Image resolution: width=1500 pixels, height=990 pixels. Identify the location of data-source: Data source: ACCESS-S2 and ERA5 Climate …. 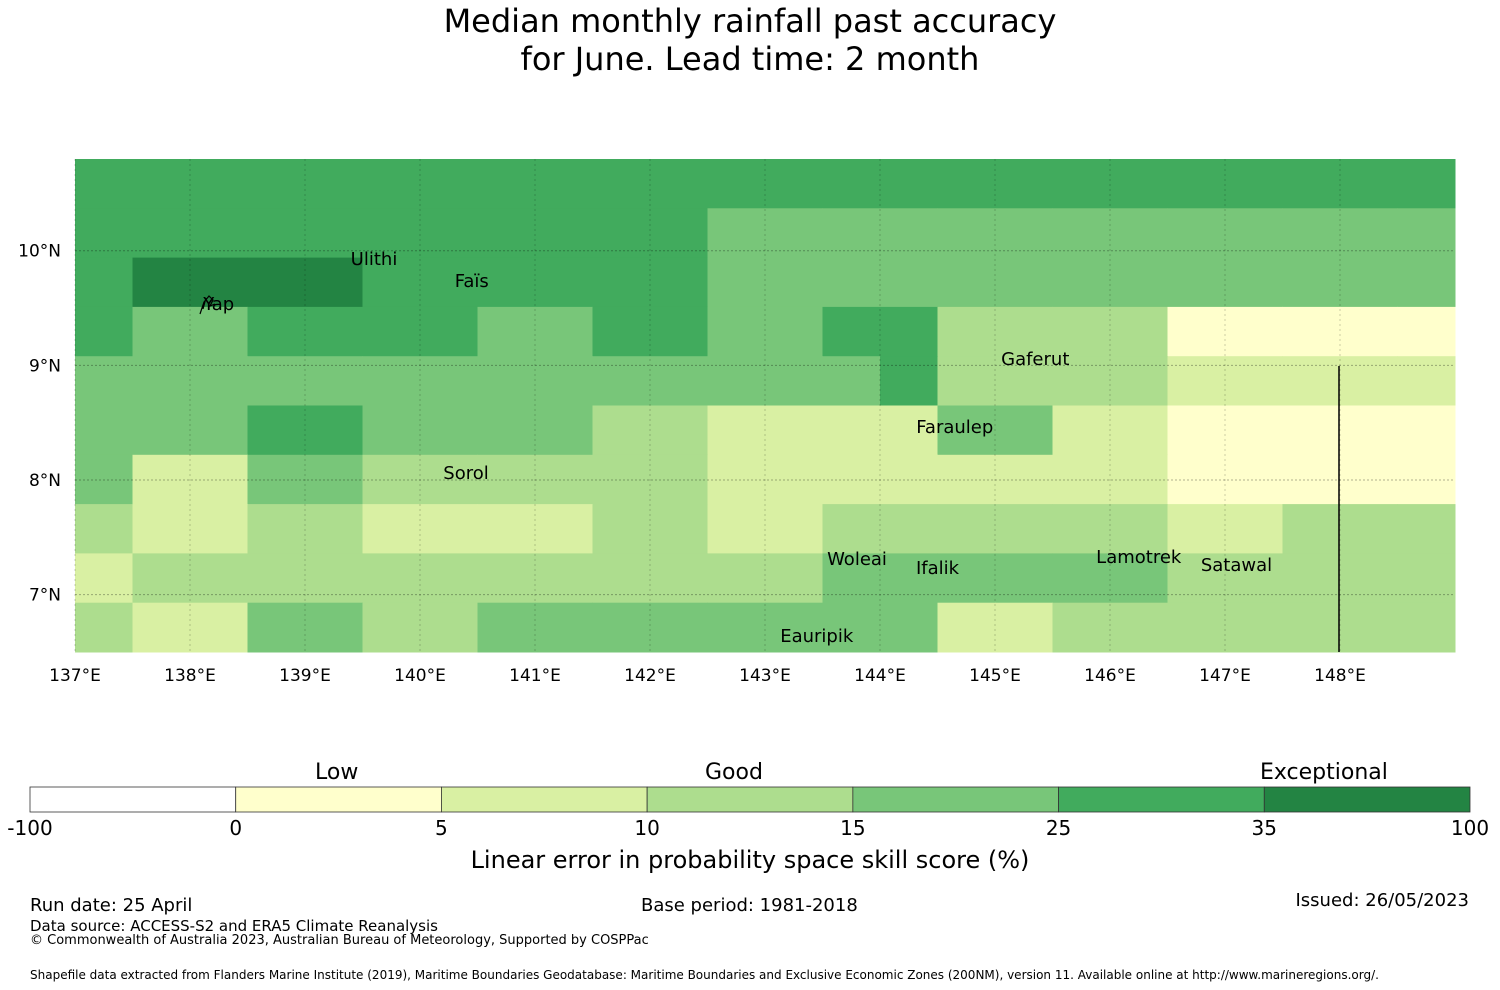
(234, 926).